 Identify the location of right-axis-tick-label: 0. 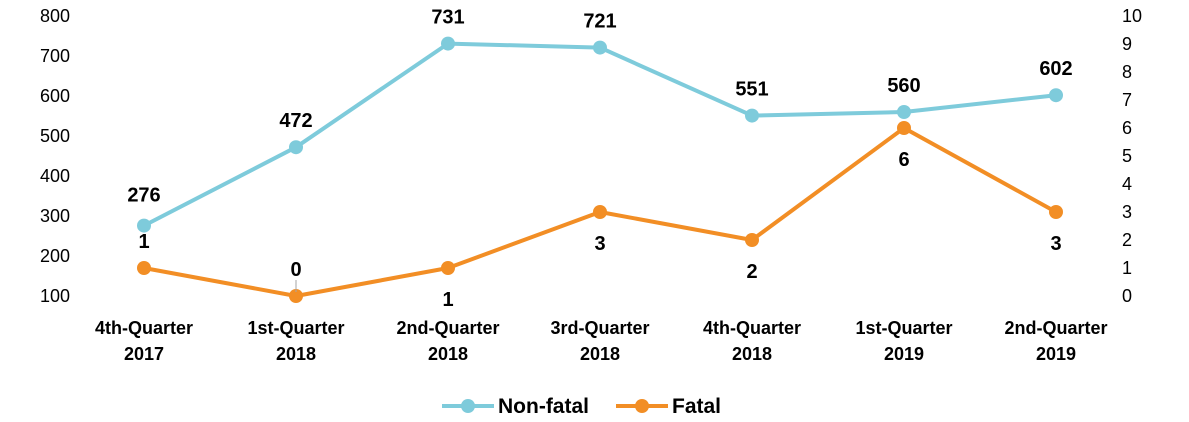
(1127, 296).